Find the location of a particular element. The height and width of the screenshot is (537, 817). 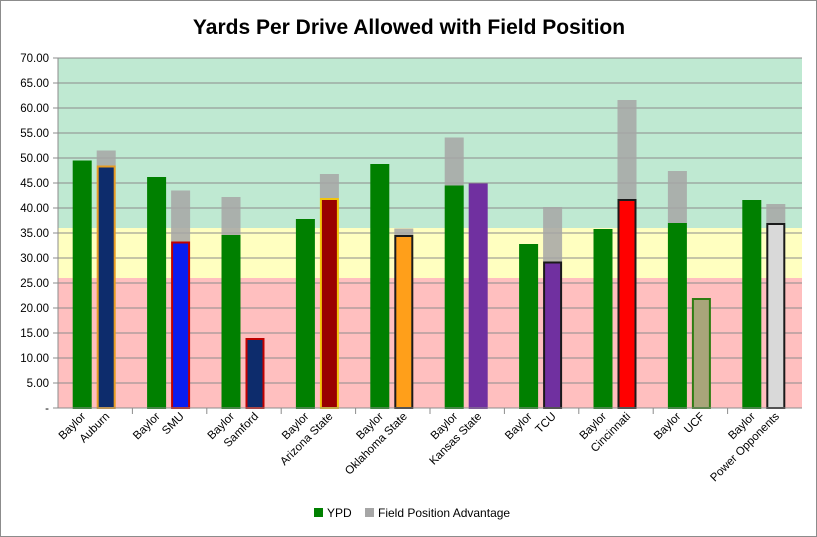

y-tick-label: 20.00 is located at coordinates (34, 309).